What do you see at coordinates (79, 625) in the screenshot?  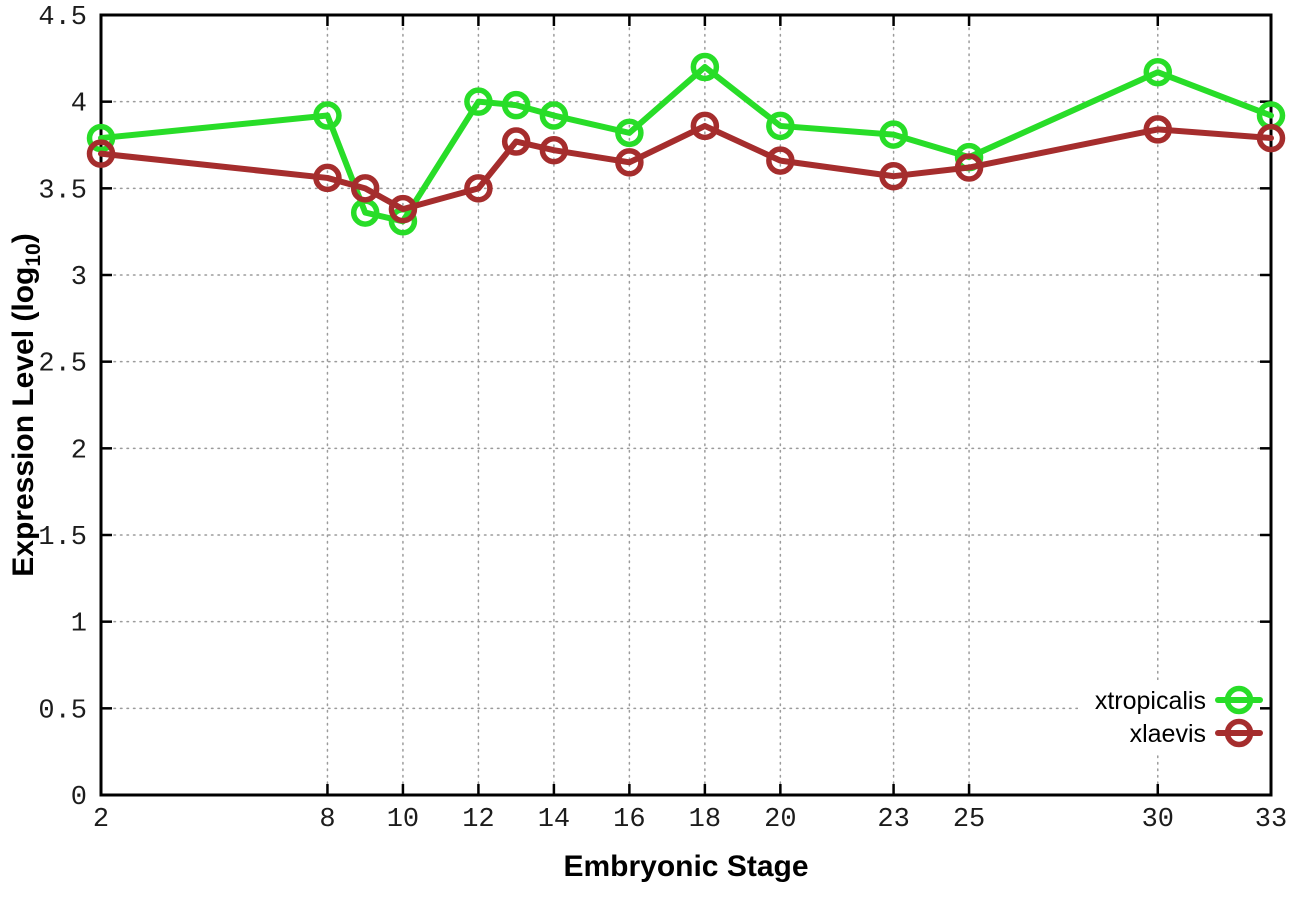 I see `y-tick-label: 1` at bounding box center [79, 625].